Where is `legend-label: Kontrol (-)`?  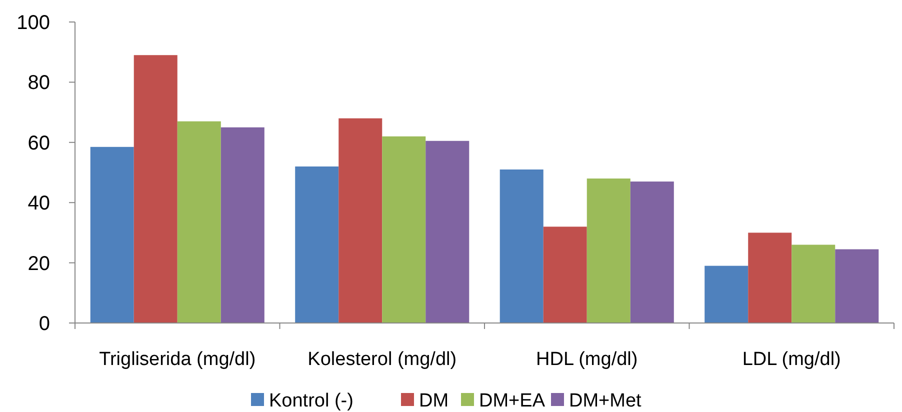
legend-label: Kontrol (-) is located at coordinates (311, 401).